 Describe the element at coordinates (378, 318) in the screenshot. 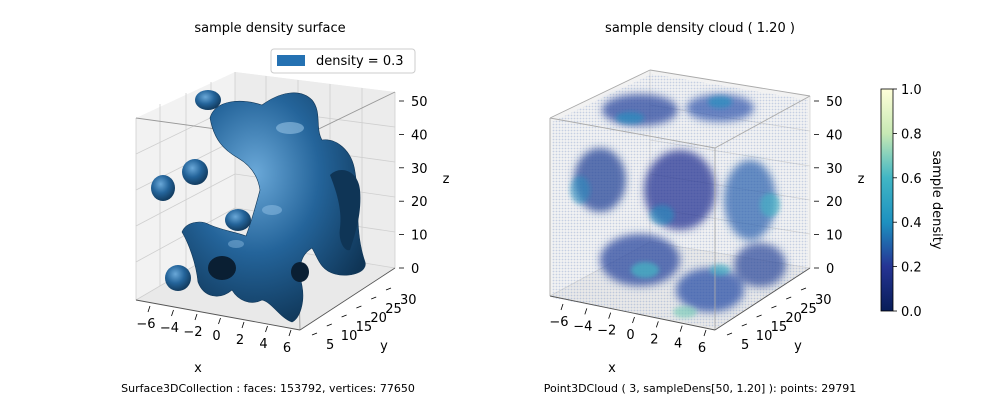

I see `surface-y-tick-label: 20` at that location.